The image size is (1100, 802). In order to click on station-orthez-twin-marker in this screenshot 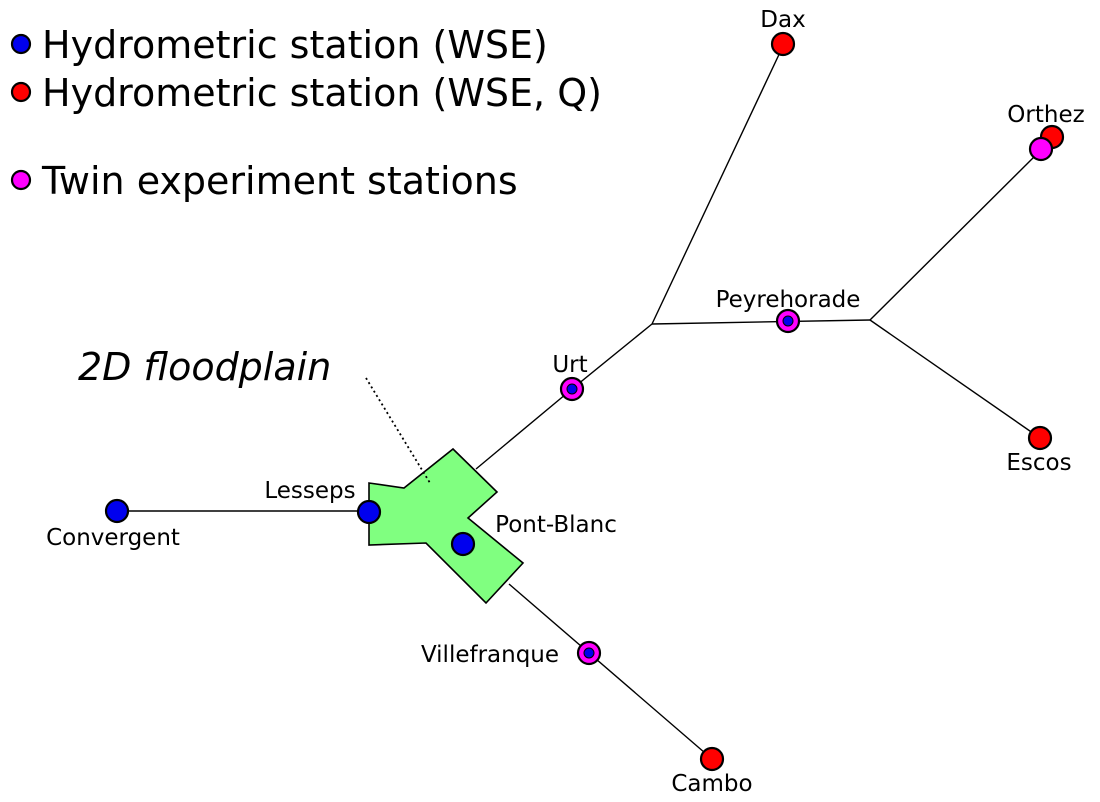, I will do `click(1041, 149)`.